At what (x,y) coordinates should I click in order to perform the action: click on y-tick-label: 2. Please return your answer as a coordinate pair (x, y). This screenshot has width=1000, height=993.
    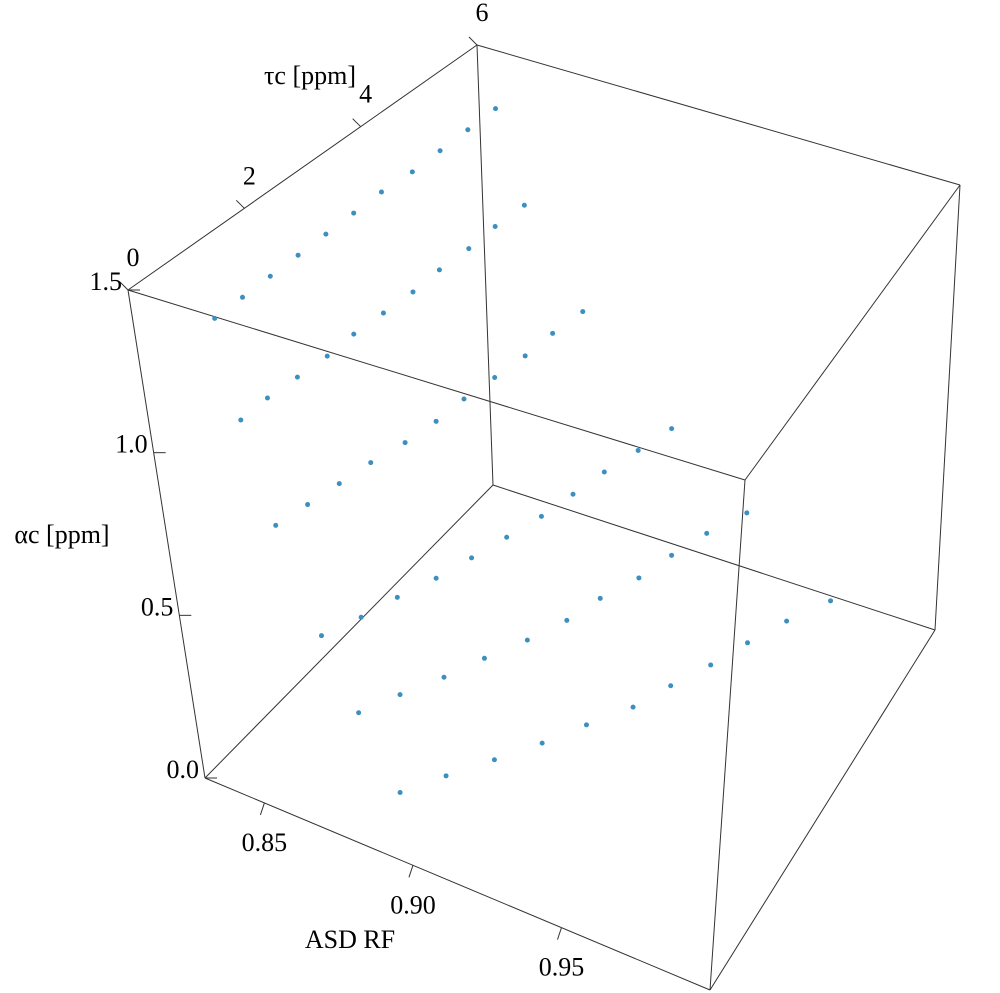
    Looking at the image, I should click on (249, 175).